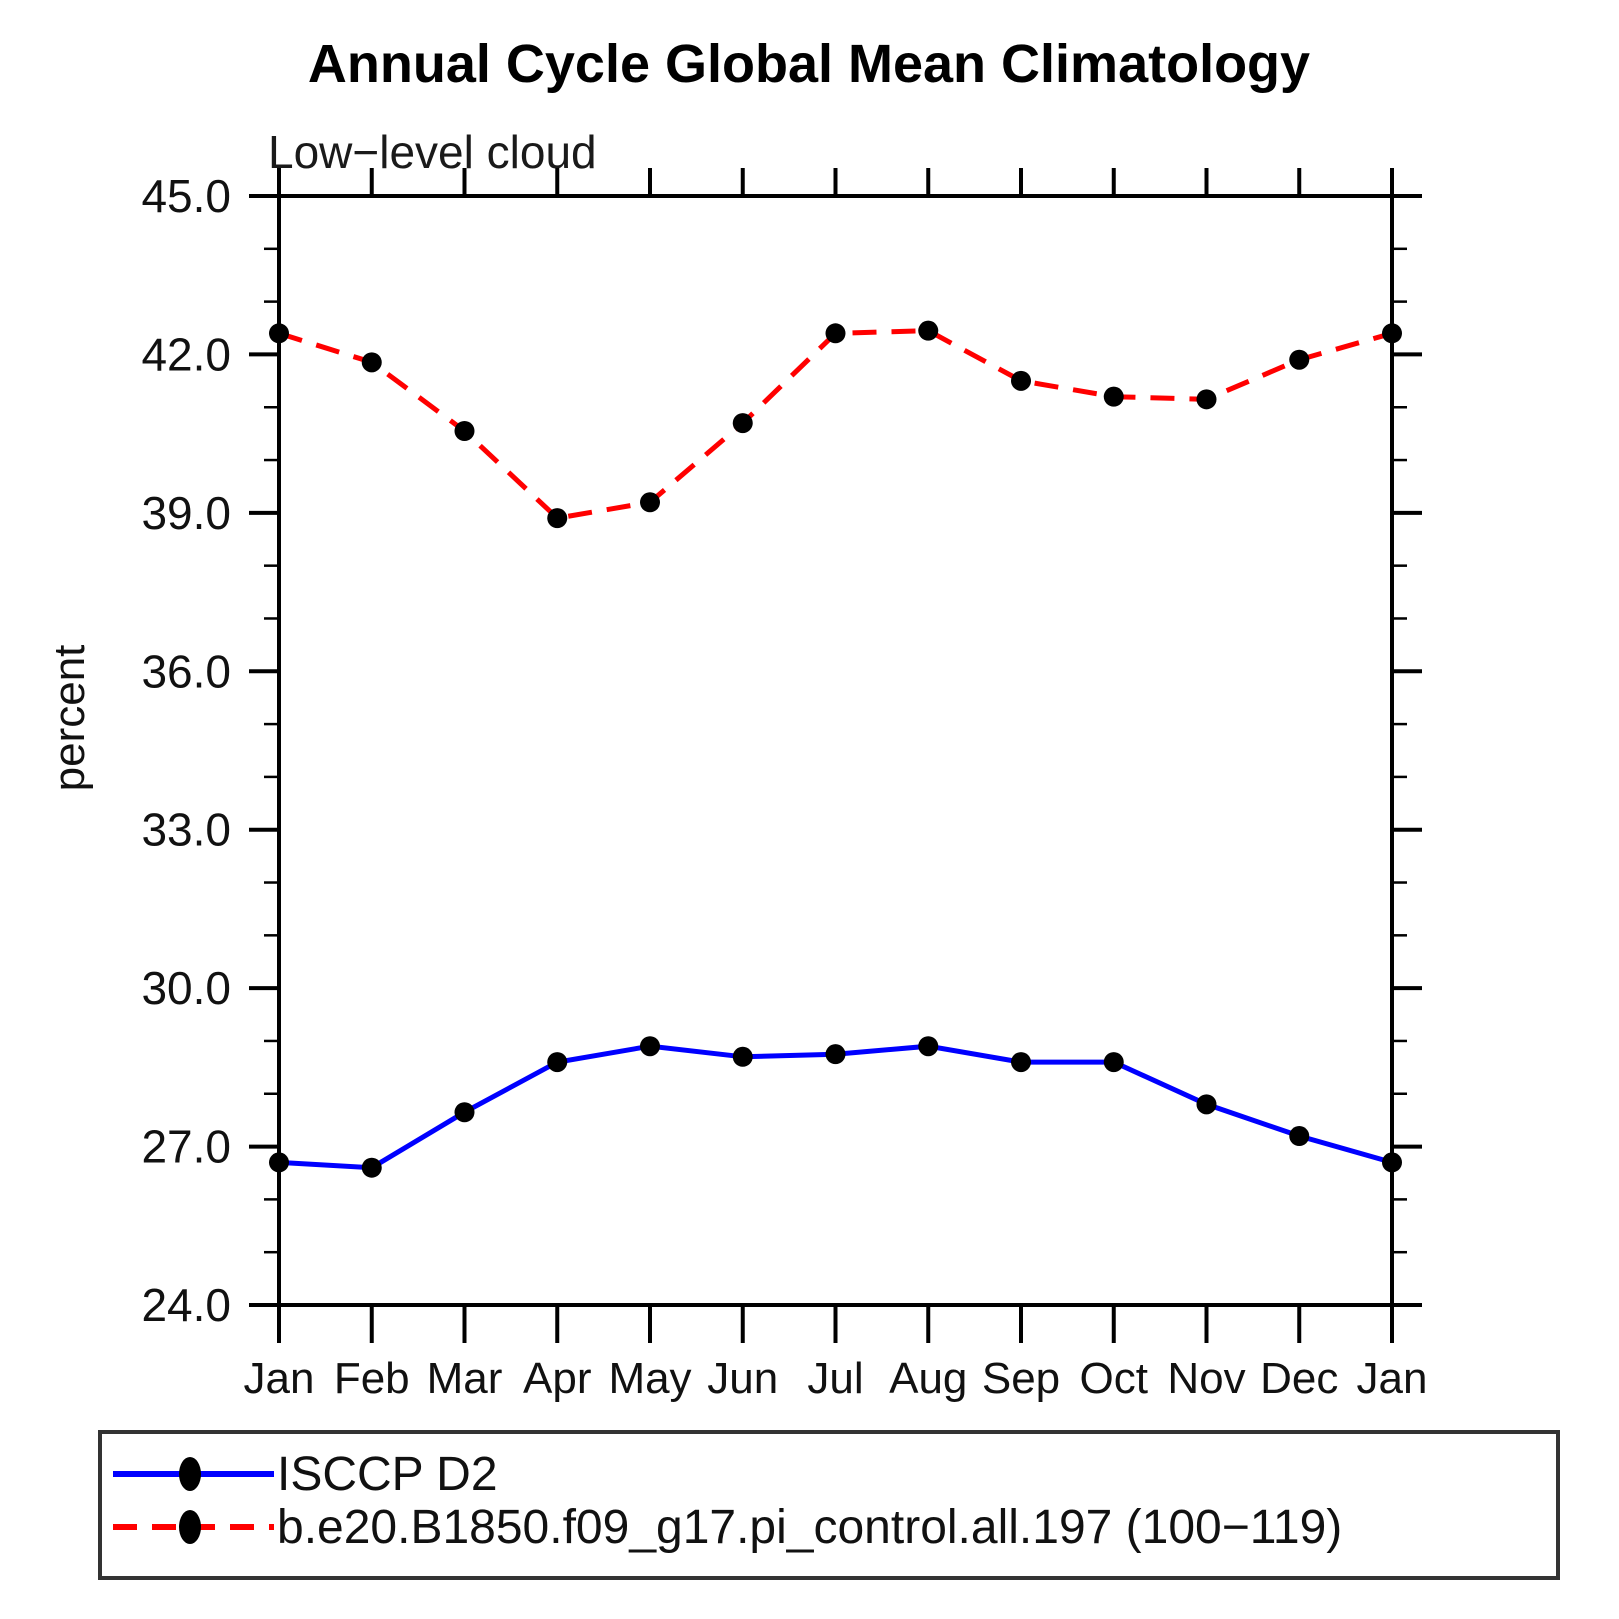 Image resolution: width=1619 pixels, height=1619 pixels. I want to click on legend-box, so click(829, 1505).